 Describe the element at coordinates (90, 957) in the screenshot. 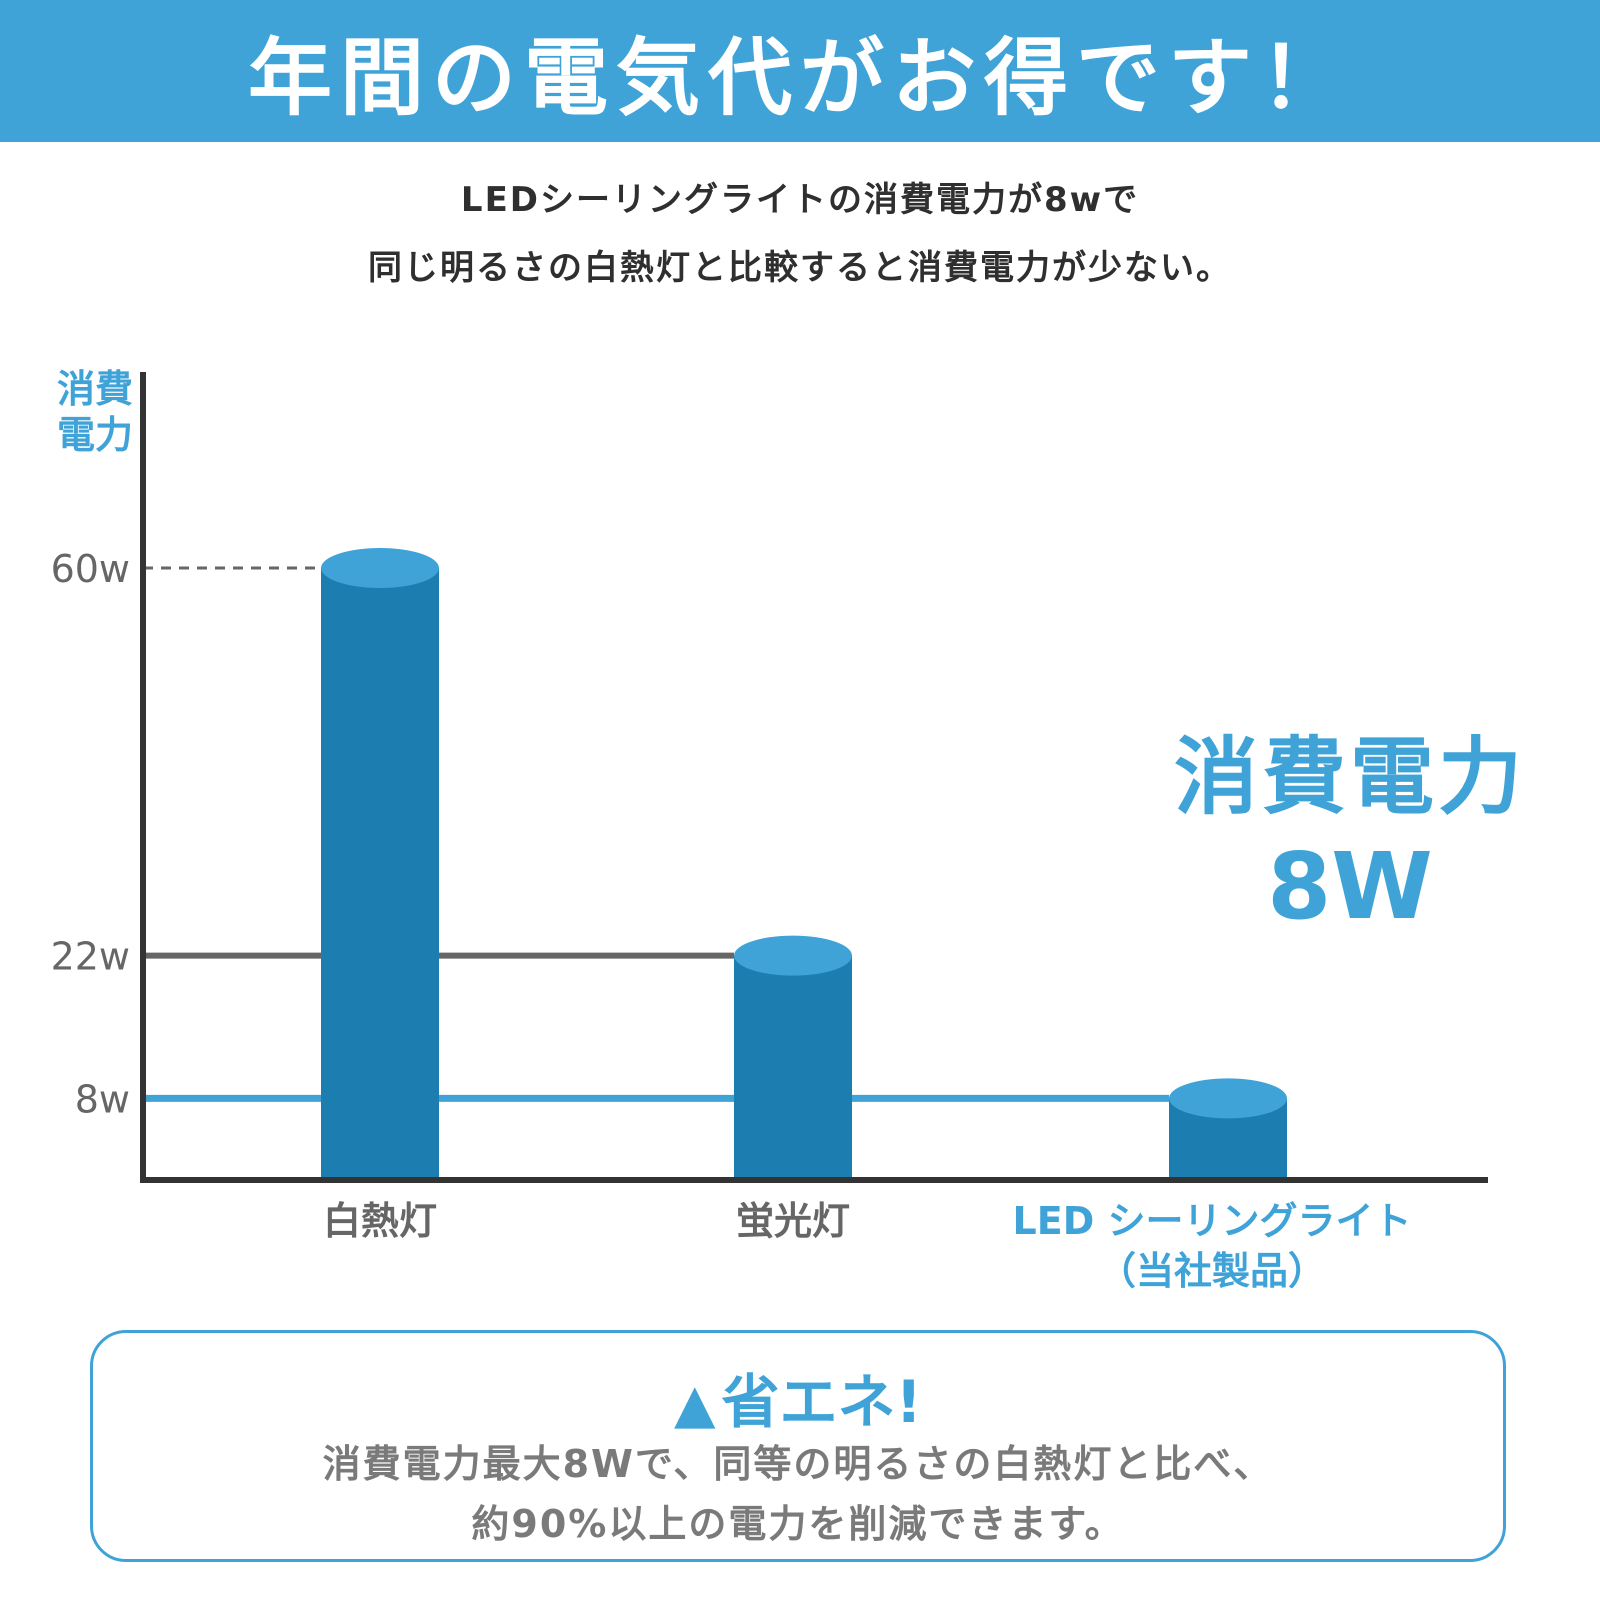

I see `y-tick-label: 22w` at that location.